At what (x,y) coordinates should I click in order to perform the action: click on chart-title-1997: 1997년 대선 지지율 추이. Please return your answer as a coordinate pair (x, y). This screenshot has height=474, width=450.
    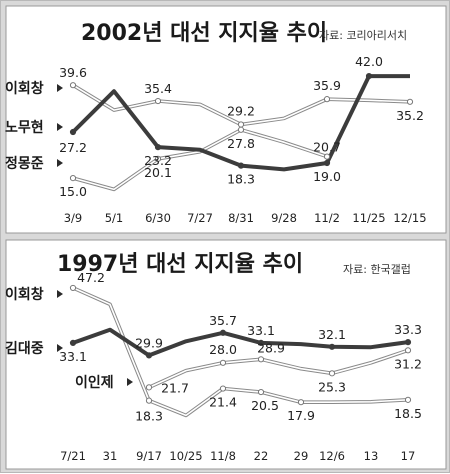
    Looking at the image, I should click on (180, 264).